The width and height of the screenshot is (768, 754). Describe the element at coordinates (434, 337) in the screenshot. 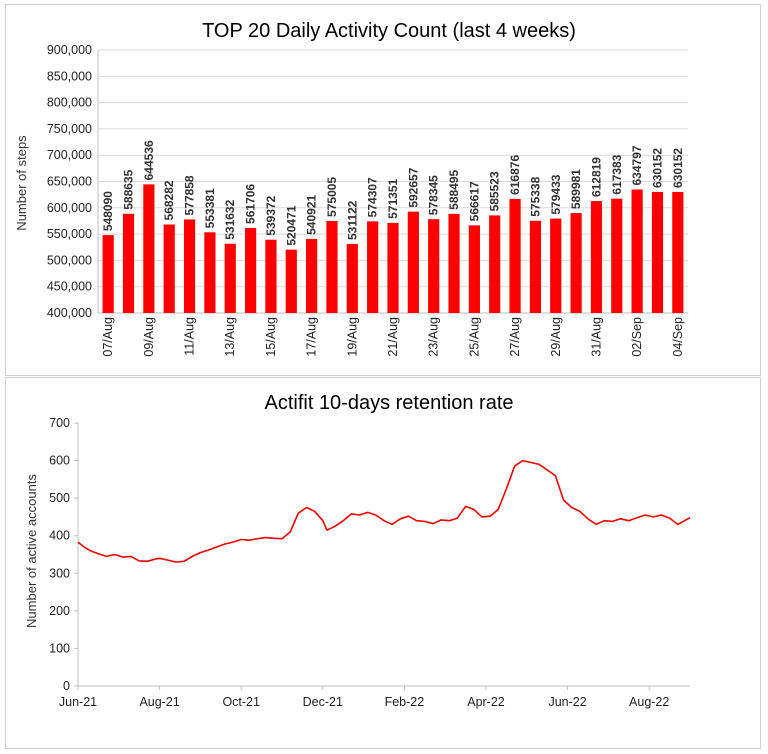

I see `bar-xtick-label: 23/Aug` at that location.